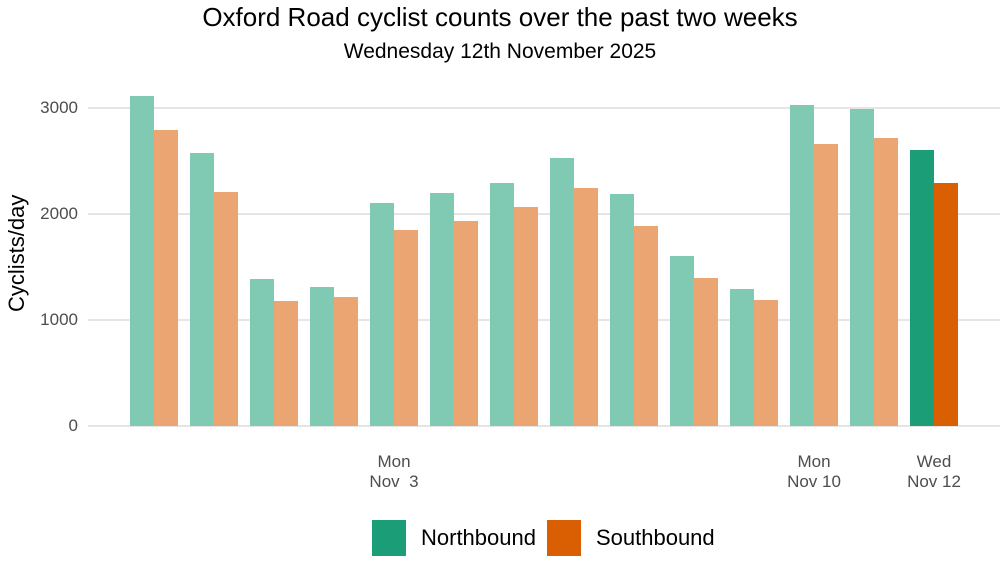 This screenshot has width=1000, height=562. I want to click on y-tick-label: 3000, so click(59, 107).